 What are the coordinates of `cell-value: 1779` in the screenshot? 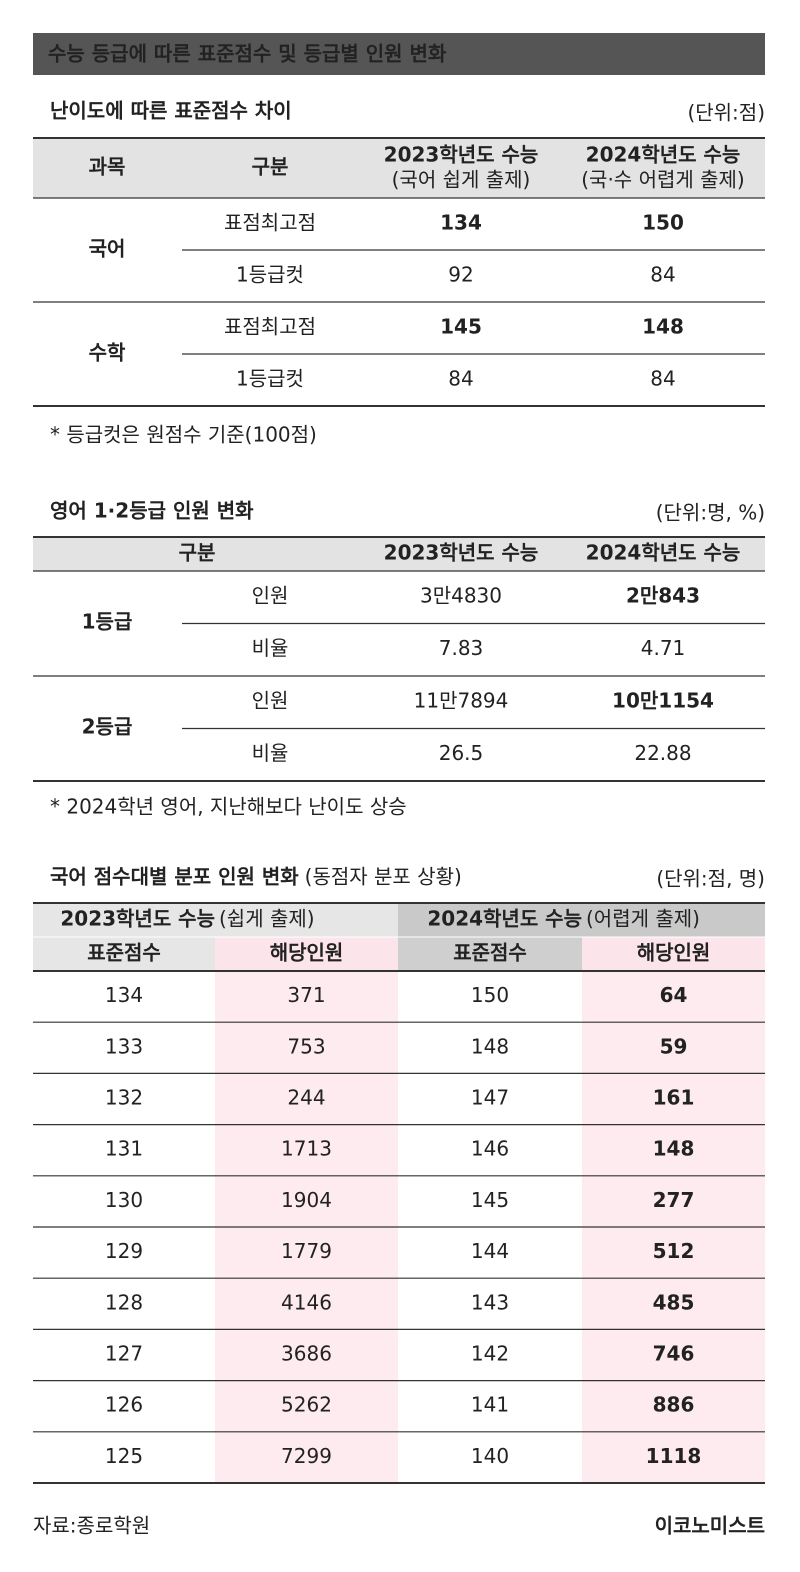 It's located at (306, 1251).